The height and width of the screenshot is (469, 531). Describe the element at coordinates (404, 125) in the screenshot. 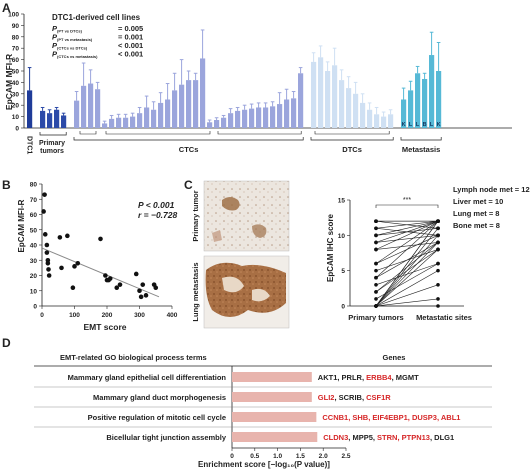

I see `met-letter: K` at that location.